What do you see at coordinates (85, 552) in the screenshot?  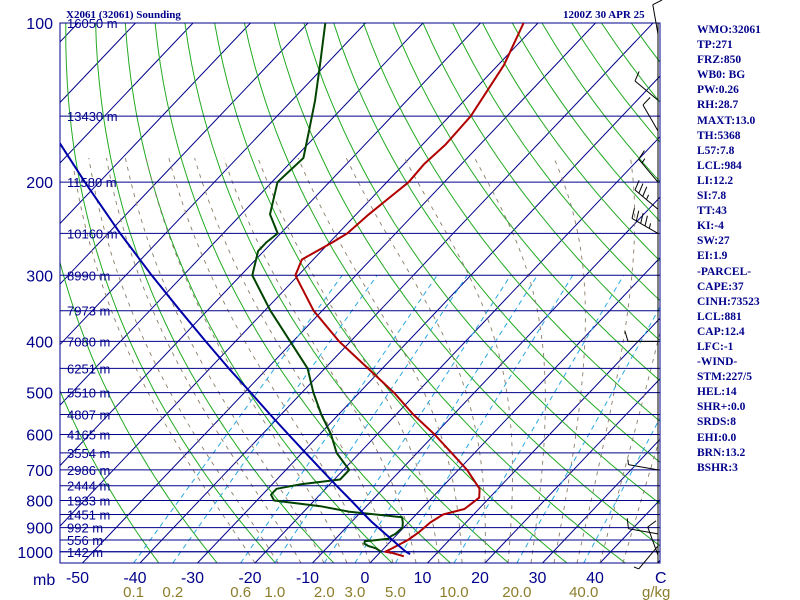 I see `height-label: 142 m` at bounding box center [85, 552].